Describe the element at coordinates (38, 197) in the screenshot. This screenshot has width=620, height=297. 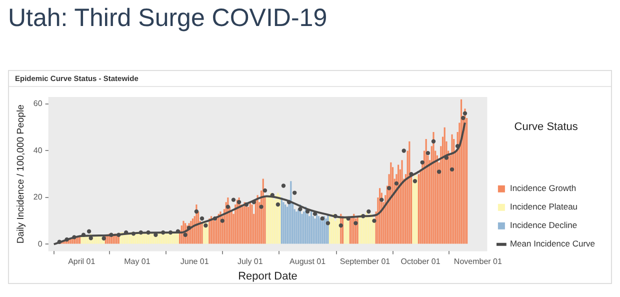
I see `y-tick-label: 20` at that location.